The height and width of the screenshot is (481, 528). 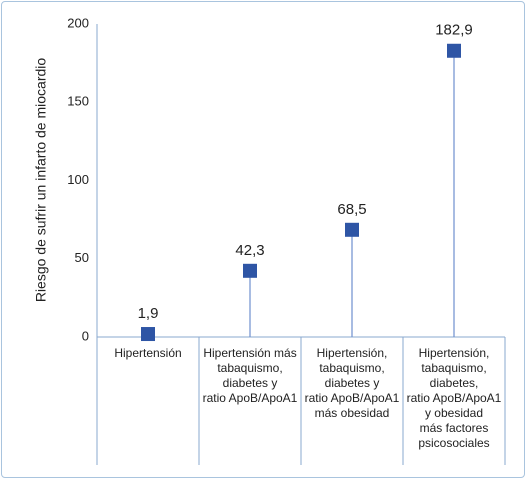 I want to click on value-label: 1,9, so click(x=148, y=313).